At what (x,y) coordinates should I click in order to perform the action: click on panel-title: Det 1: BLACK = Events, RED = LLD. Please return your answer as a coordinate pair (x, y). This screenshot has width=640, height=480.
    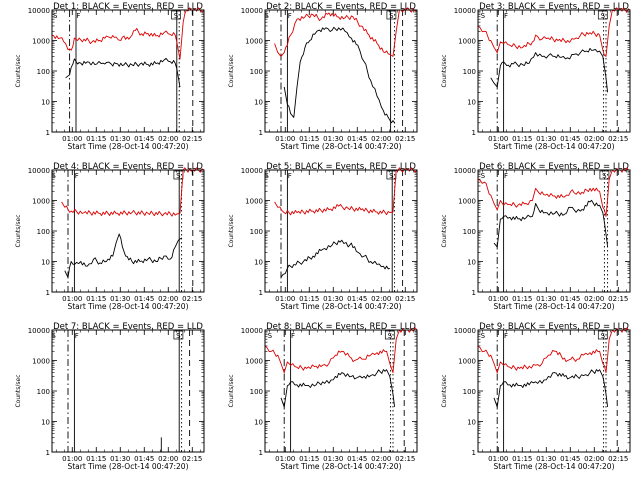
    Looking at the image, I should click on (128, 7).